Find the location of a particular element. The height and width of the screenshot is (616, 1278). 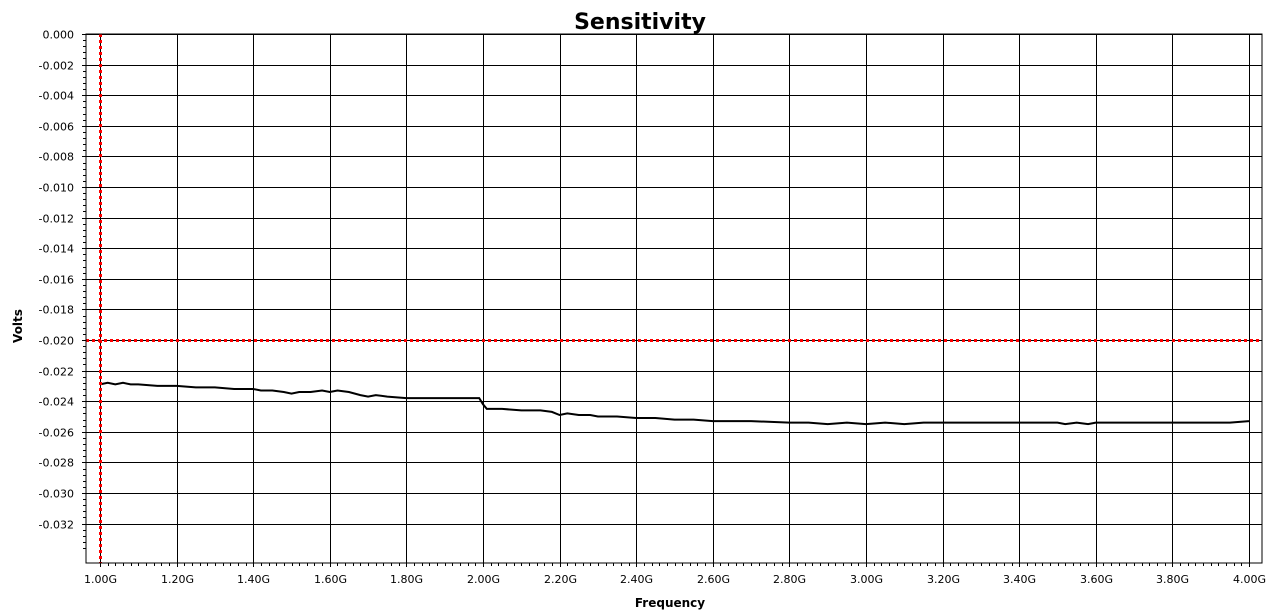

chart-title: Sensitivity is located at coordinates (640, 22).